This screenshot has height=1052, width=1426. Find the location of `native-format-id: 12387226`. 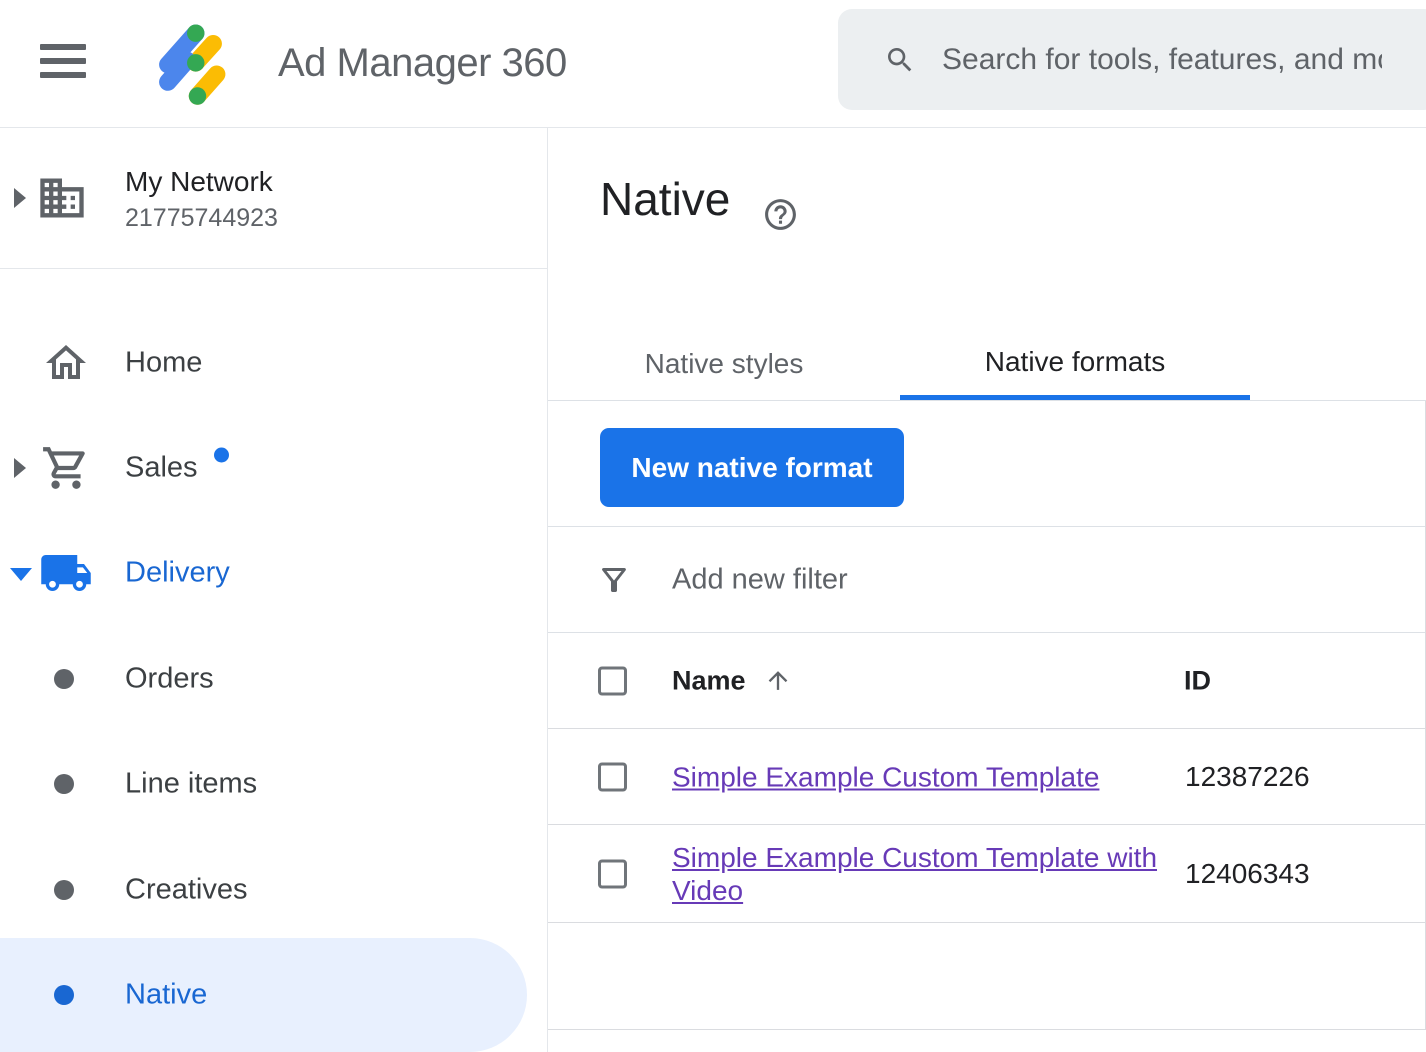

native-format-id: 12387226 is located at coordinates (1247, 776).